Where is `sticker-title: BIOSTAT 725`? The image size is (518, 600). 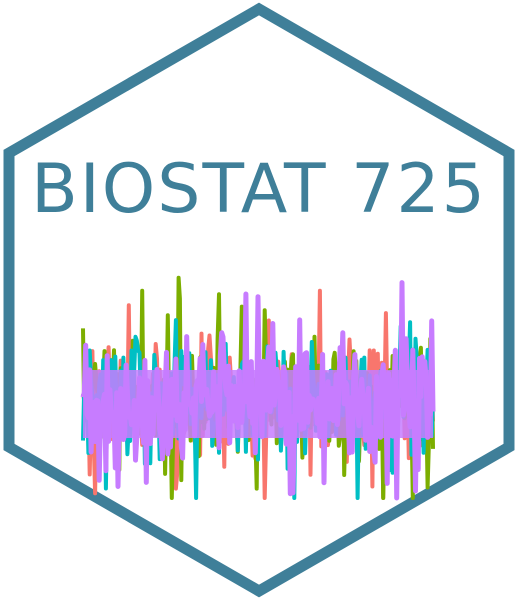 sticker-title: BIOSTAT 725 is located at coordinates (259, 189).